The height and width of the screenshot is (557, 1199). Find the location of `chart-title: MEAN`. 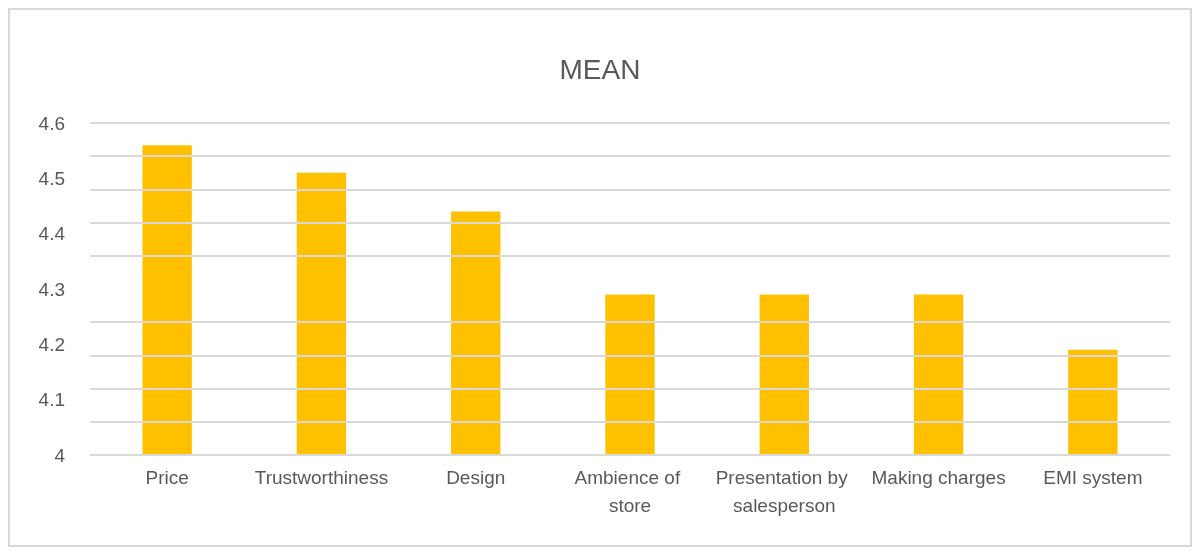

chart-title: MEAN is located at coordinates (600, 69).